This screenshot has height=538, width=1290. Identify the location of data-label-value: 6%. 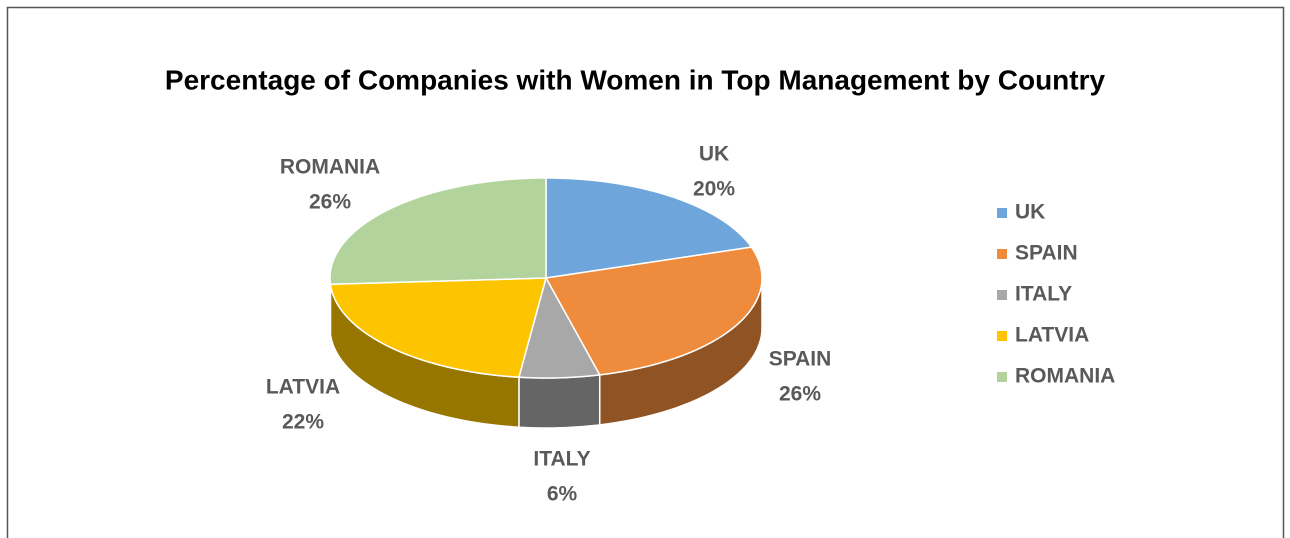
(562, 494).